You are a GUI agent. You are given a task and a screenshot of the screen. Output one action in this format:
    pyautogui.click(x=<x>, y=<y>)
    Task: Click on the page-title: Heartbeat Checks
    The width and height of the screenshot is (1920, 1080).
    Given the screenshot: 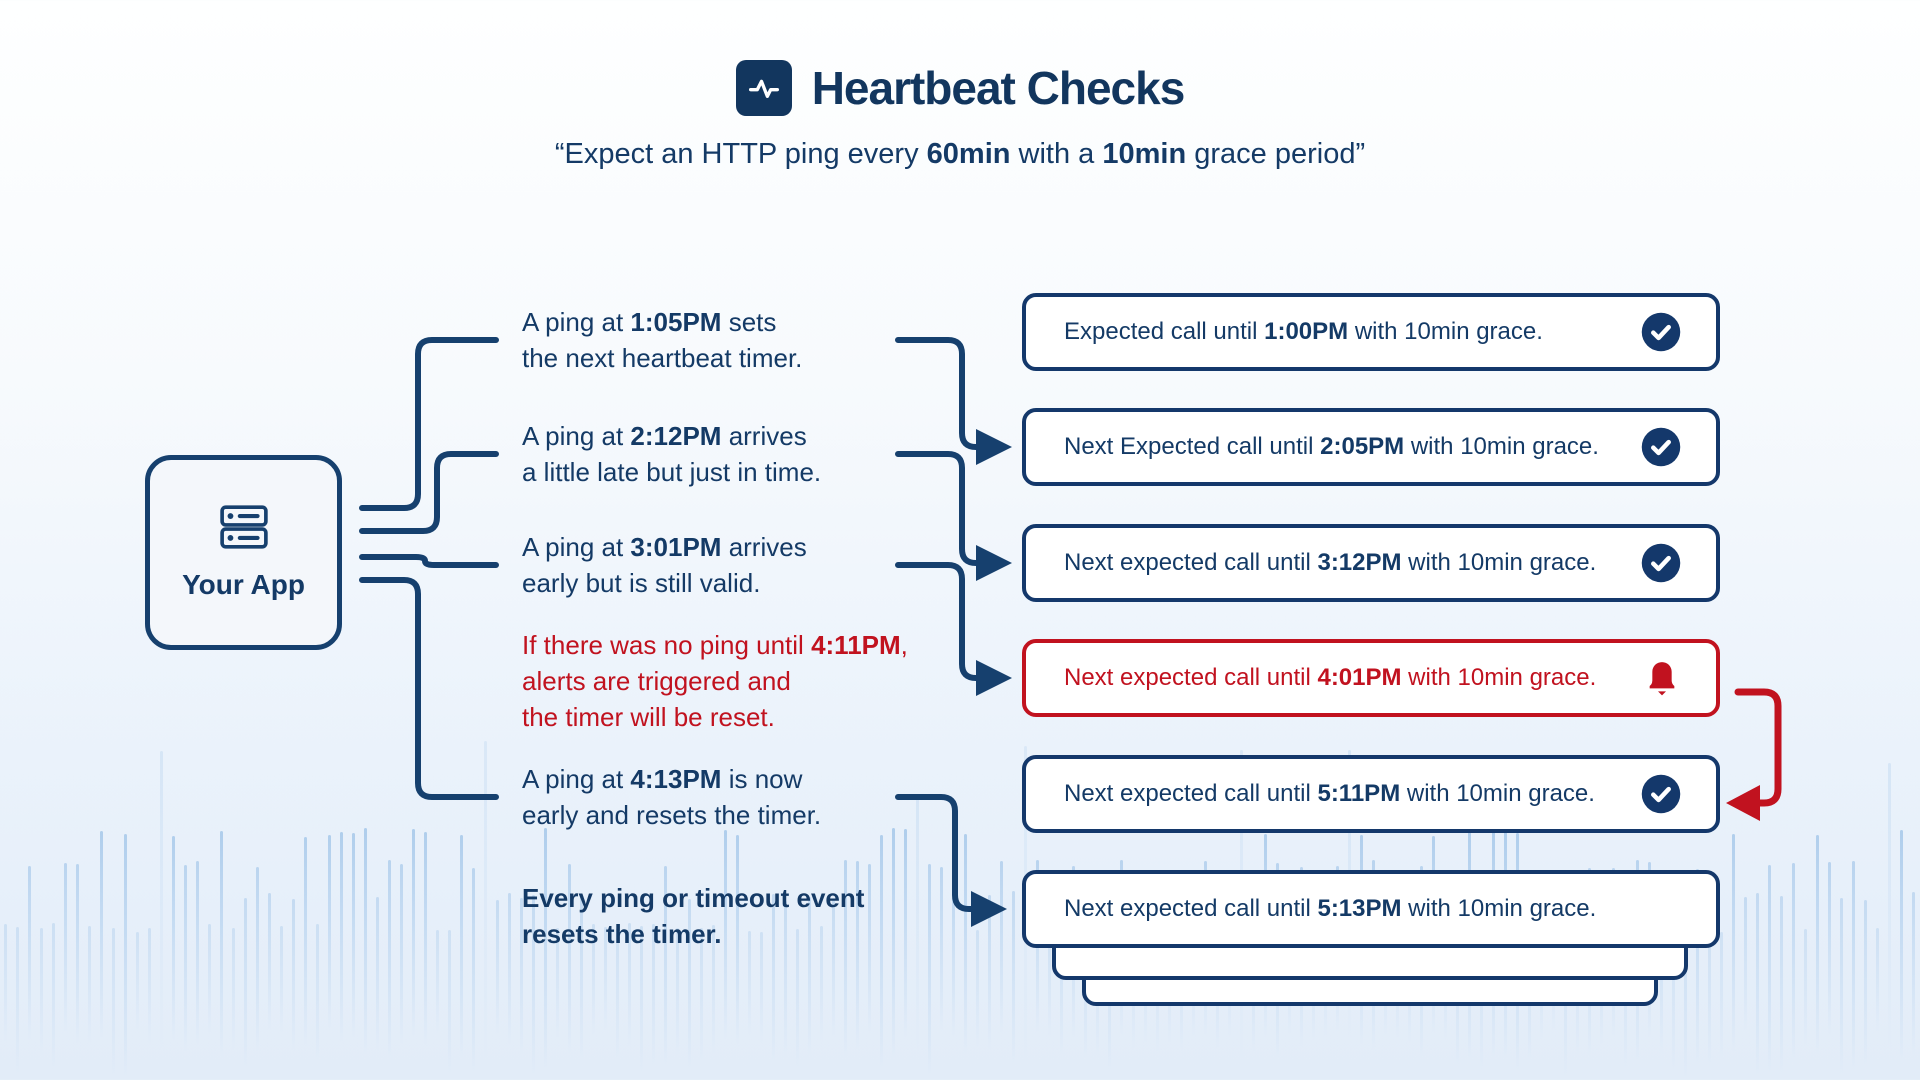 What is the action you would take?
    pyautogui.click(x=998, y=88)
    